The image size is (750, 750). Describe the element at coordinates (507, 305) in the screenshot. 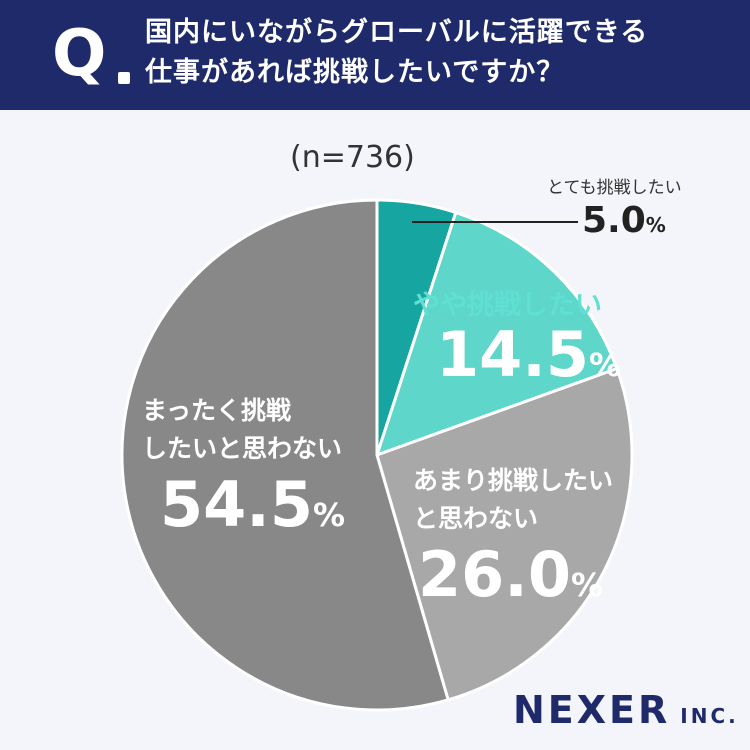

I see `label-line: やや挑戦したい` at that location.